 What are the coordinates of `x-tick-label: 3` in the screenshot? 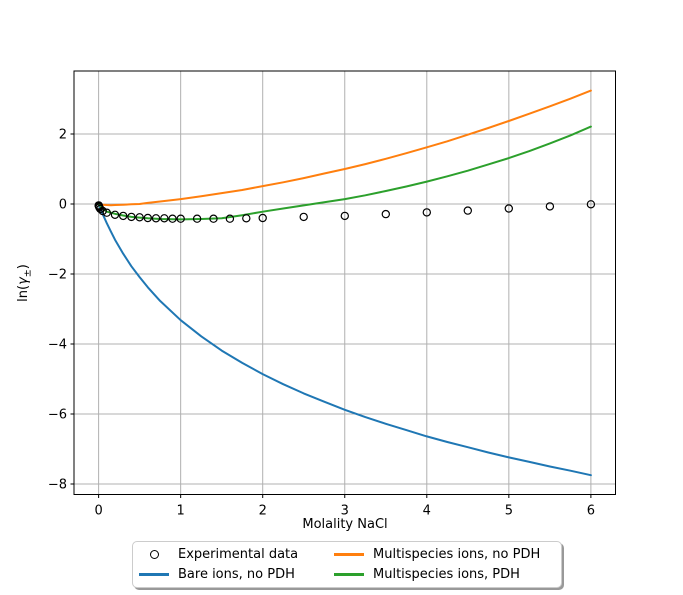 It's located at (345, 511).